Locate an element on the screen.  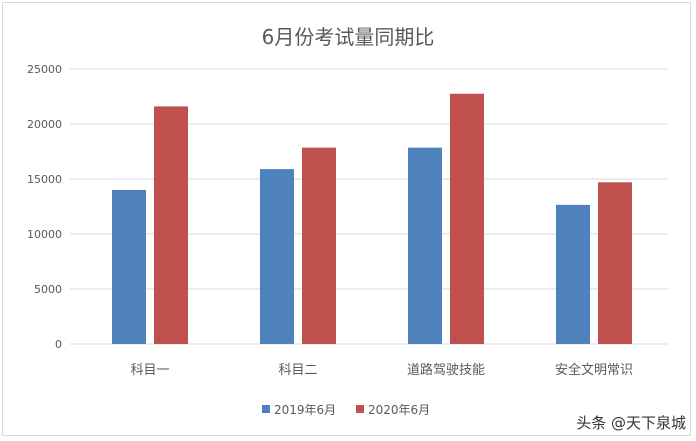
x-category-label: 科目二 is located at coordinates (297, 370).